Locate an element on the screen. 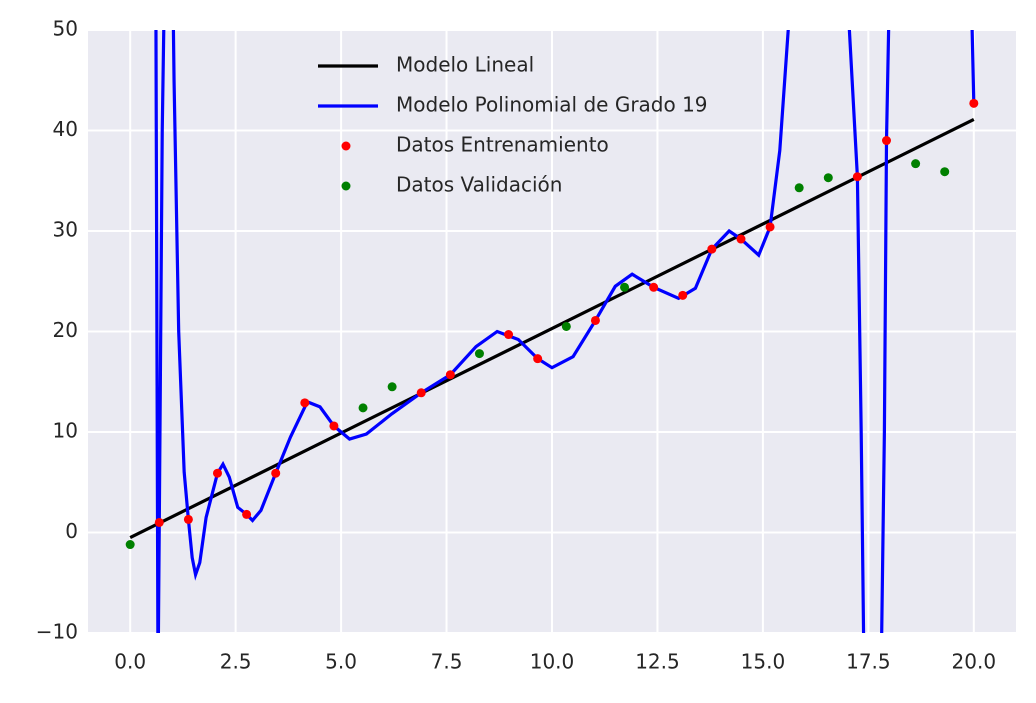  x-tick-label: 10.0 is located at coordinates (552, 662).